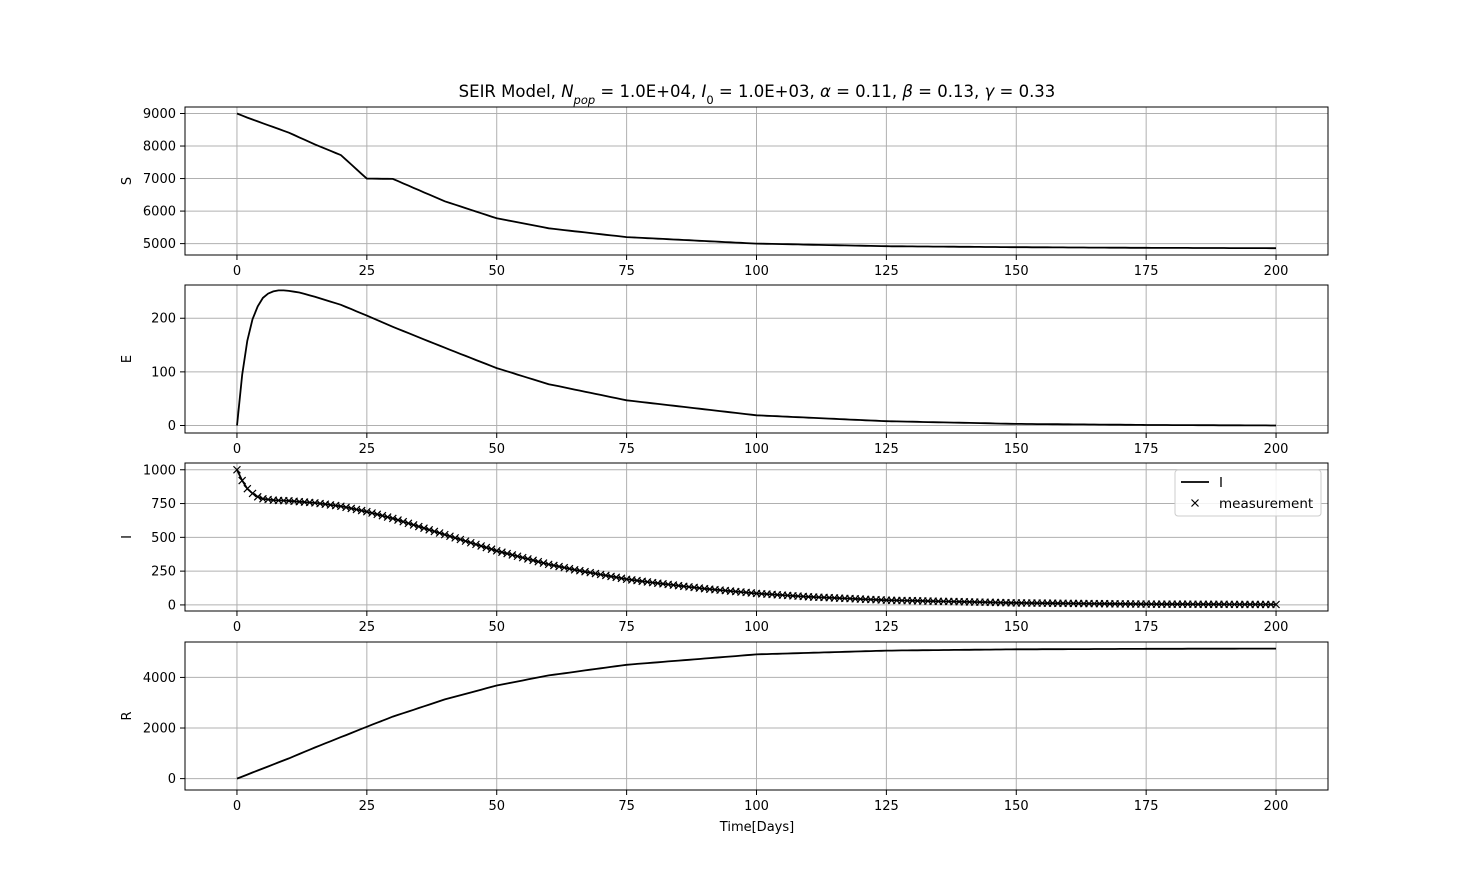 The height and width of the screenshot is (888, 1476). I want to click on y-tick-label: 7000, so click(159, 179).